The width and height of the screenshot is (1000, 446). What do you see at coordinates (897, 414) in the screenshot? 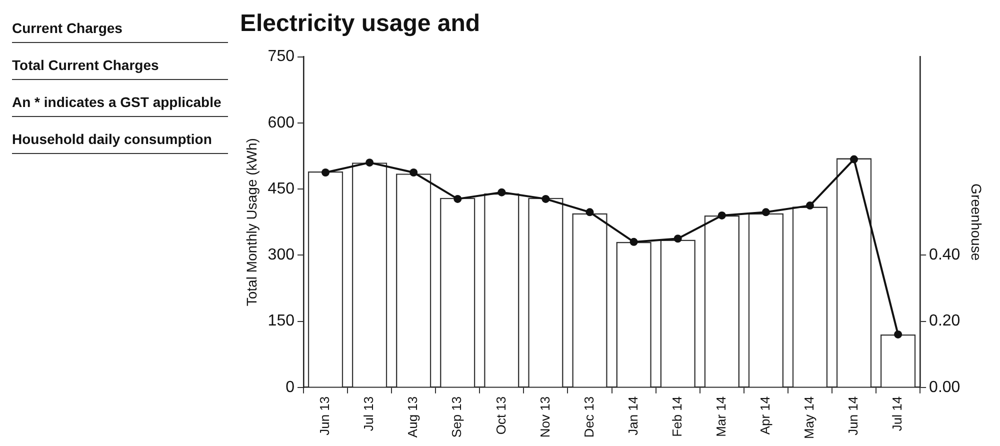
I see `x-tick-label: Jul 14` at bounding box center [897, 414].